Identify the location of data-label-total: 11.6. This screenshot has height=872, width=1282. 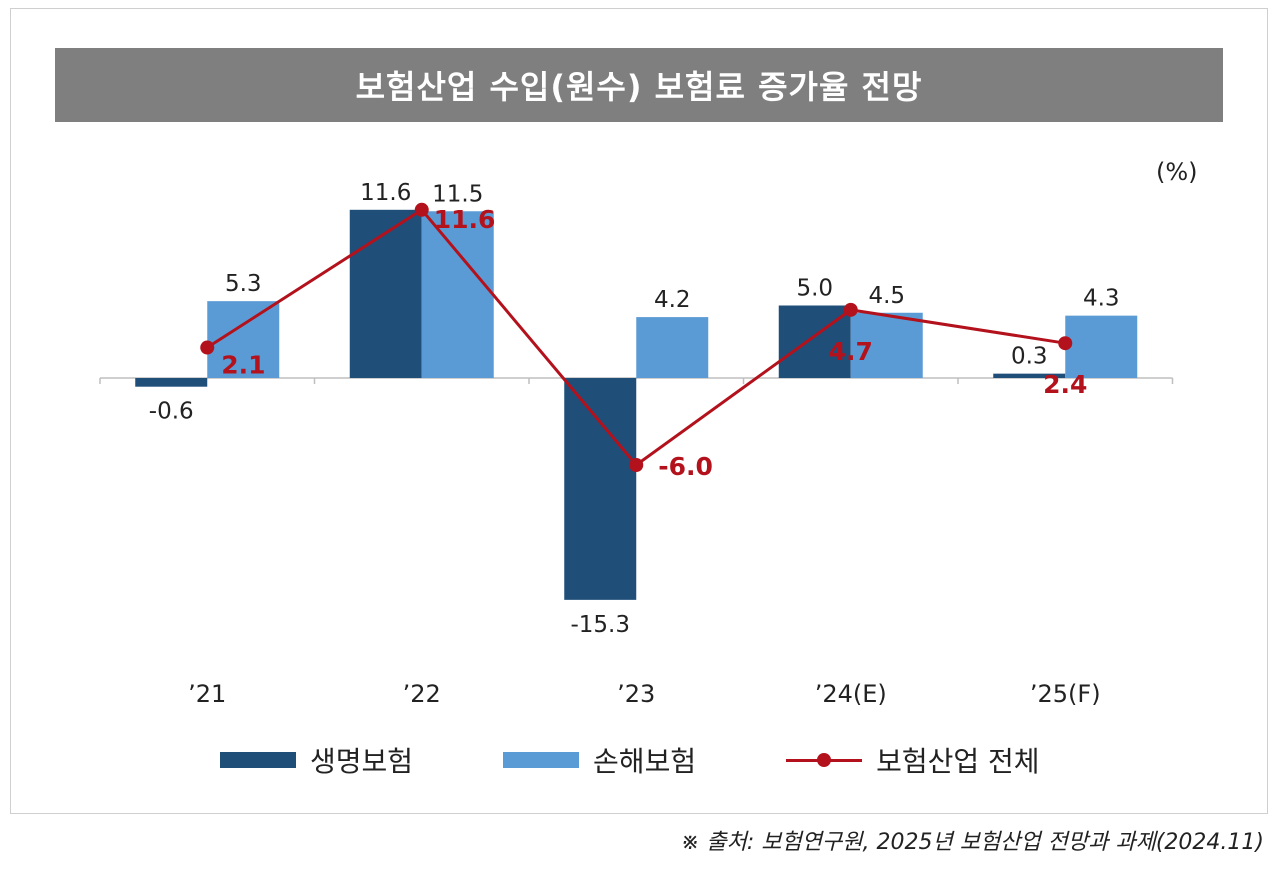
(465, 219).